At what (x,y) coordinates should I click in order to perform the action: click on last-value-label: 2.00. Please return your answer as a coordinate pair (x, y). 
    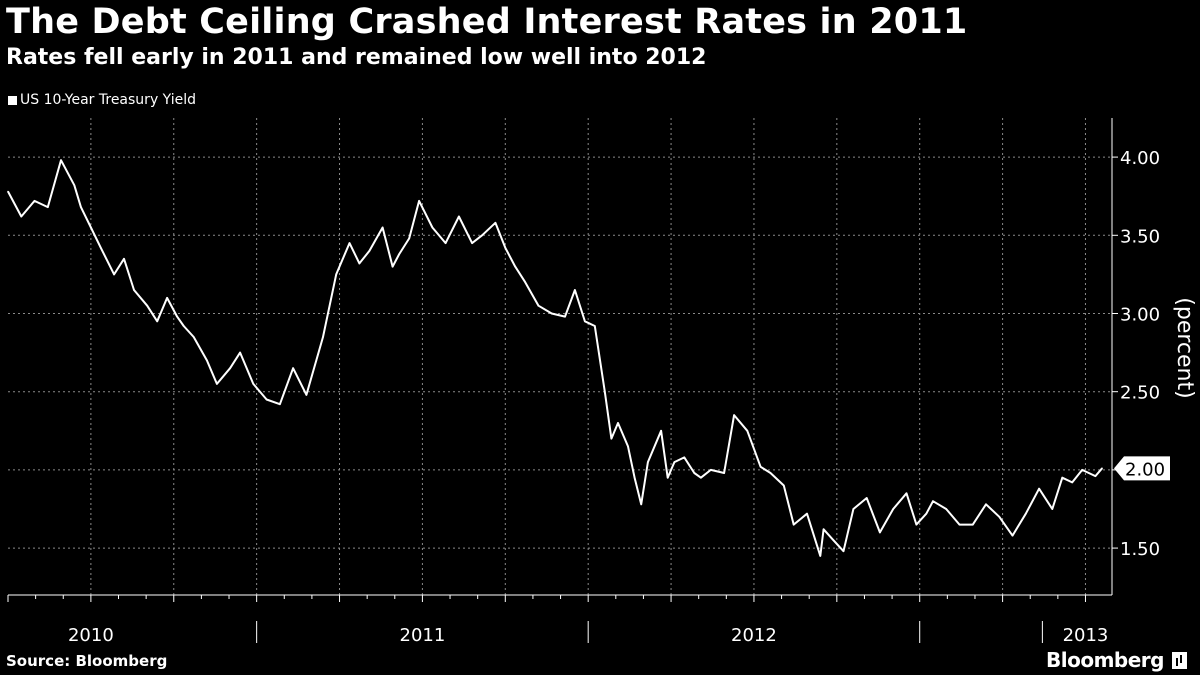
    Looking at the image, I should click on (1145, 469).